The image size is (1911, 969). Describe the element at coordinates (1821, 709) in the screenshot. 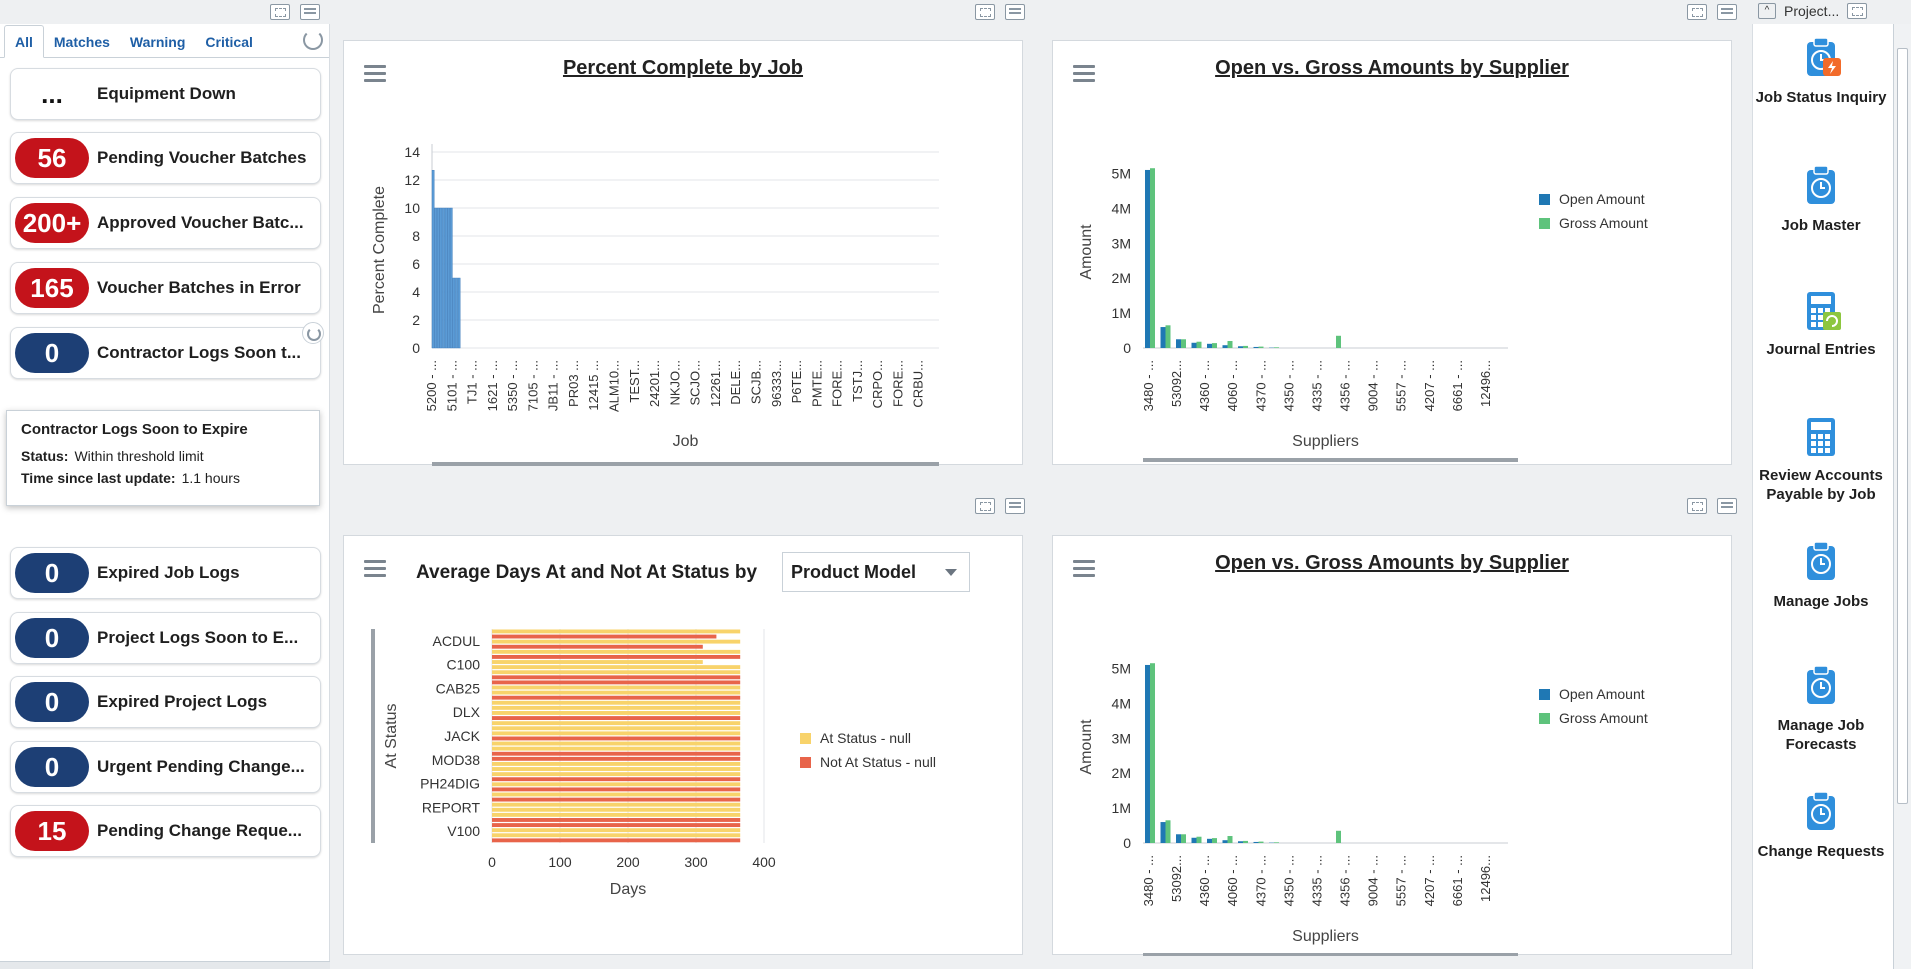

I see `springboard-item: Manage Job Forecasts` at that location.